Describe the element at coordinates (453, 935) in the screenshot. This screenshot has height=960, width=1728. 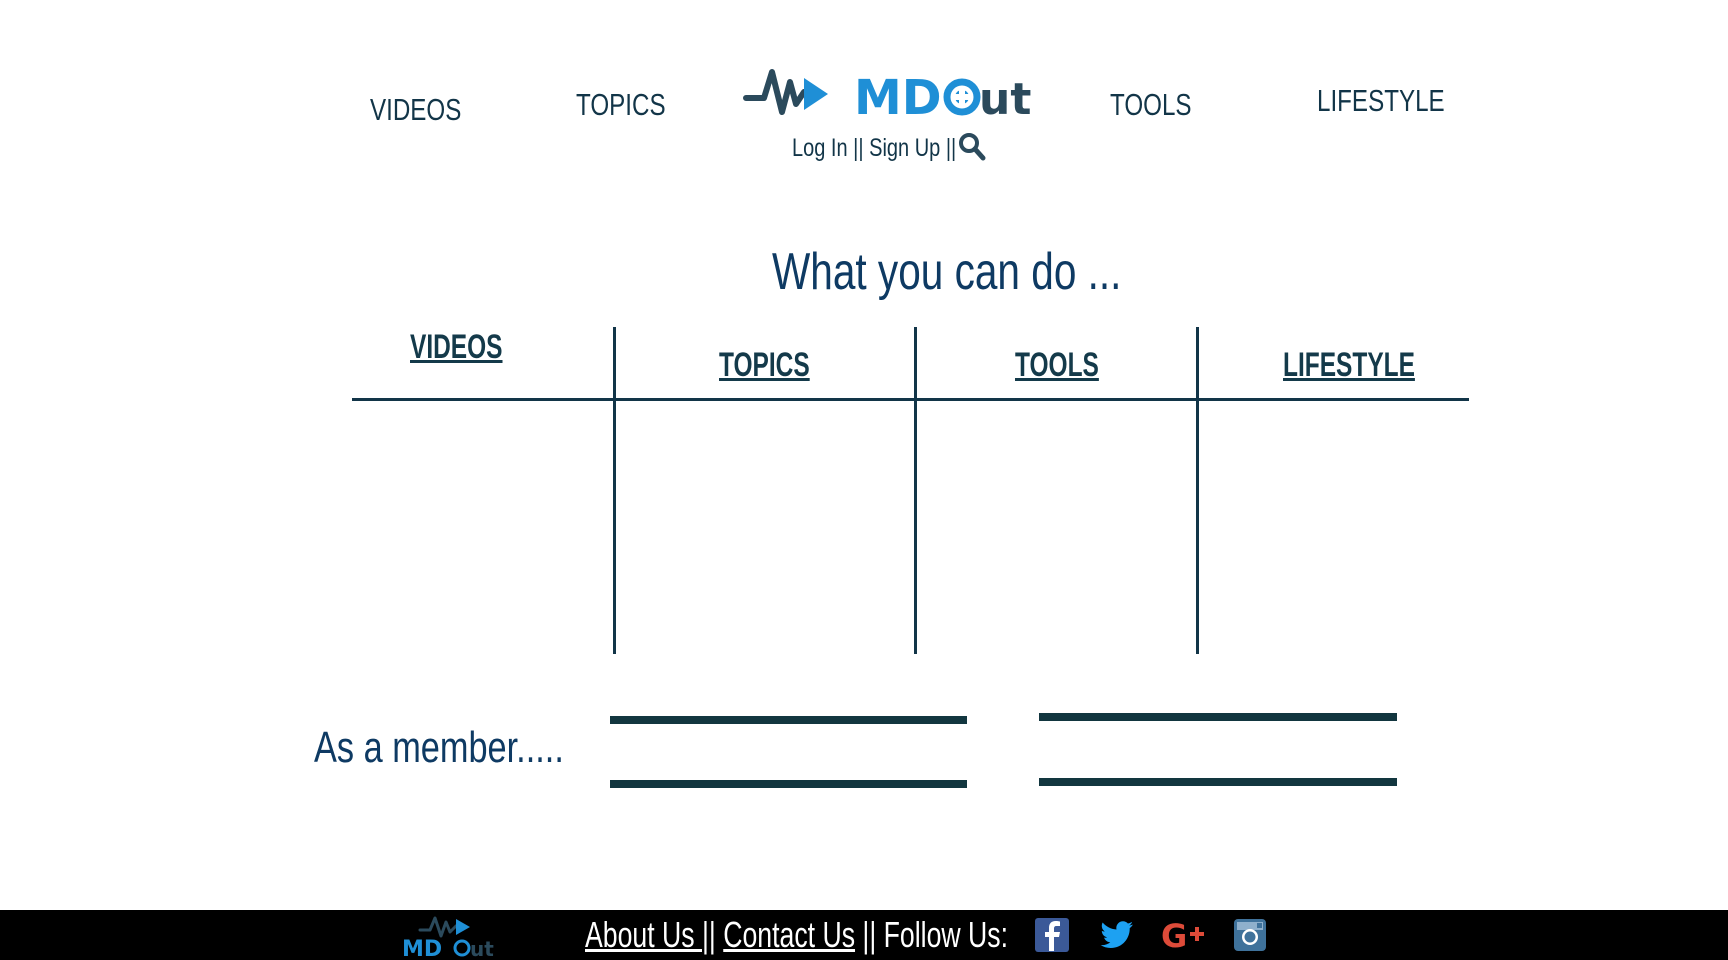
I see `footer-logo: MD ut` at that location.